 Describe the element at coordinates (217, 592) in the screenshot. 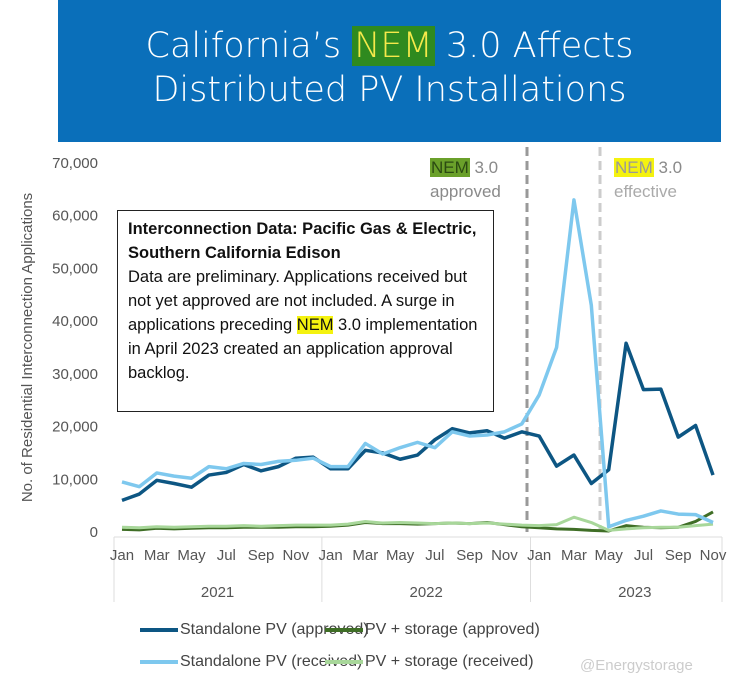

I see `year-label: 2021` at that location.